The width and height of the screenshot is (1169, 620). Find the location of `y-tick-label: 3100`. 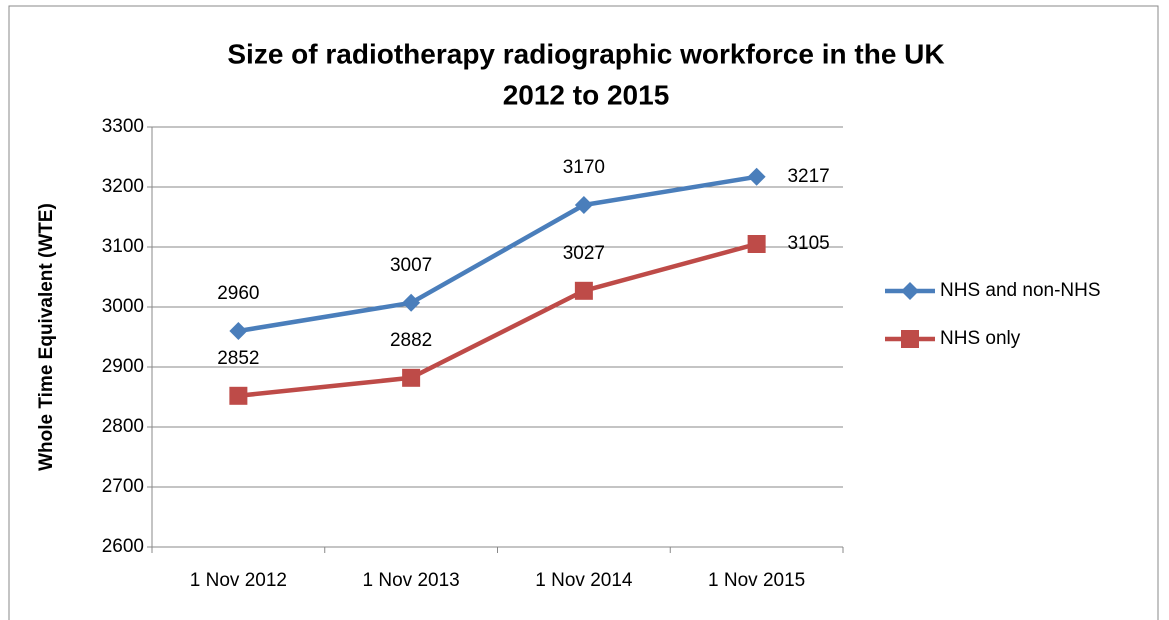

y-tick-label: 3100 is located at coordinates (123, 246).